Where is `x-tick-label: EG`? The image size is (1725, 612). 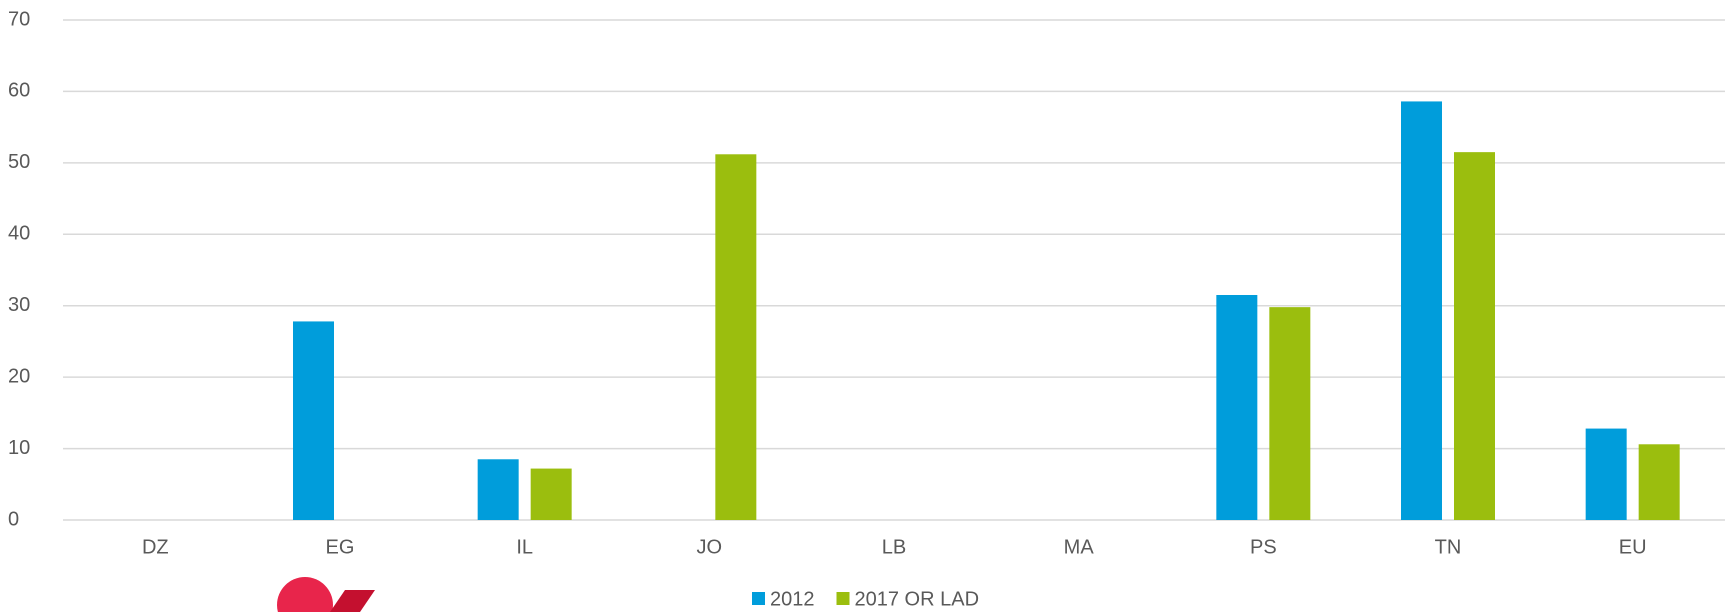 x-tick-label: EG is located at coordinates (340, 547).